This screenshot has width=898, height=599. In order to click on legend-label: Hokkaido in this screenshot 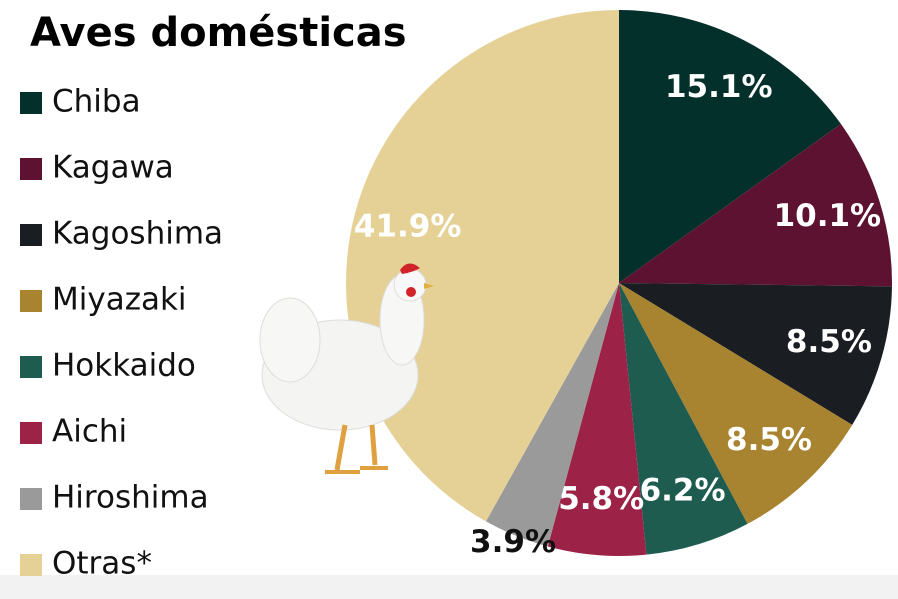, I will do `click(124, 366)`.